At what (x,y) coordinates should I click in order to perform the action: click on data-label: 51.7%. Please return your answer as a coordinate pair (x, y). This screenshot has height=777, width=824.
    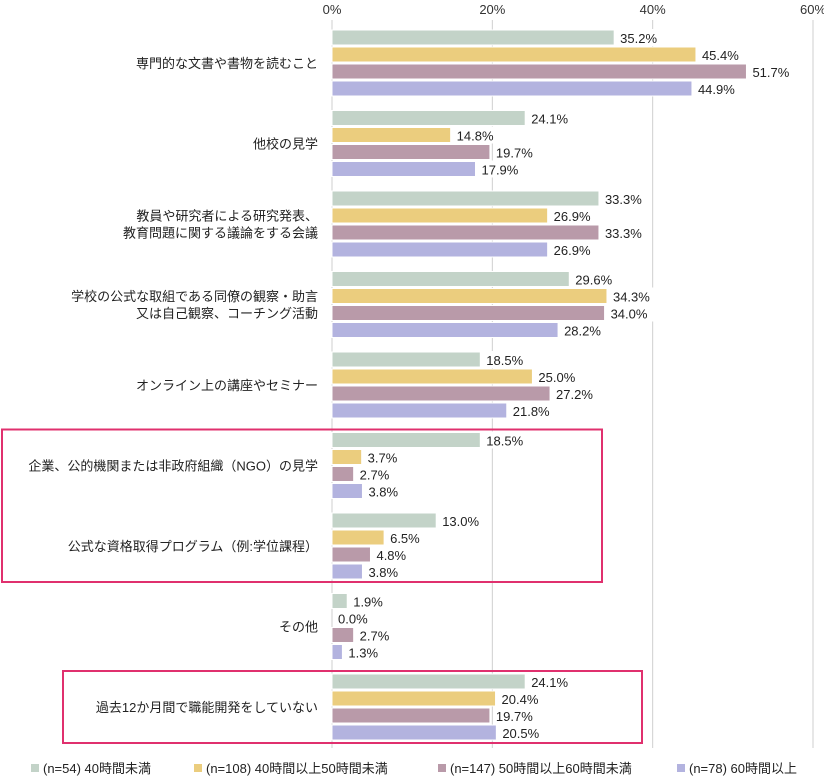
    Looking at the image, I should click on (770, 72).